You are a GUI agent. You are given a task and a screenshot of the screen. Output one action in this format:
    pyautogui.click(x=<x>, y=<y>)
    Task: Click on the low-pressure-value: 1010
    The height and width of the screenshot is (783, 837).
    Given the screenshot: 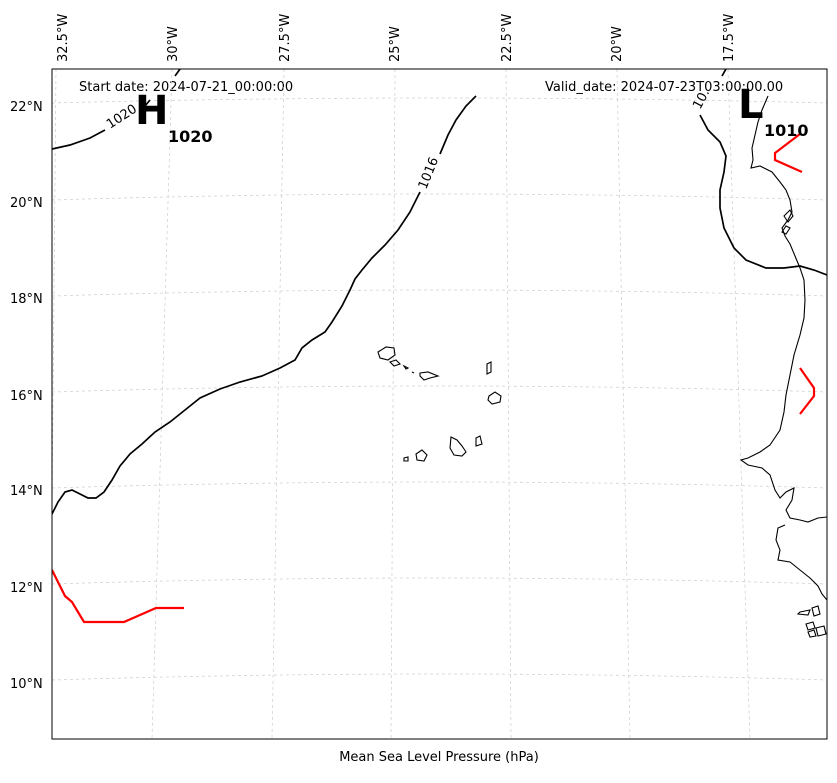 What is the action you would take?
    pyautogui.click(x=786, y=130)
    